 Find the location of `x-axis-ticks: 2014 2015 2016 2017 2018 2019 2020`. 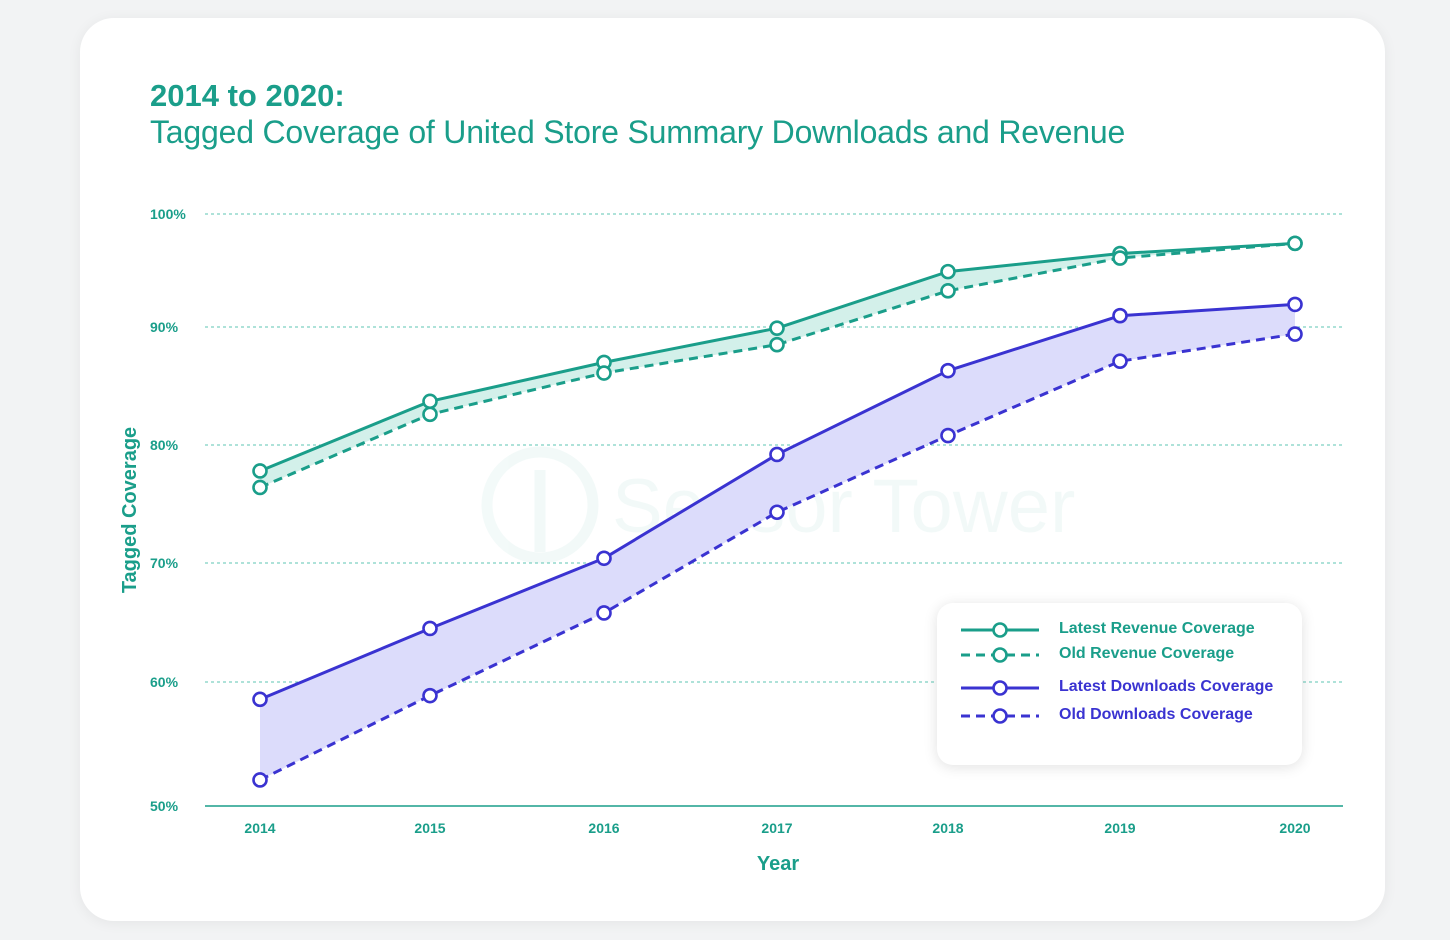

x-axis-ticks: 2014 2015 2016 2017 2018 2019 2020 is located at coordinates (777, 828).